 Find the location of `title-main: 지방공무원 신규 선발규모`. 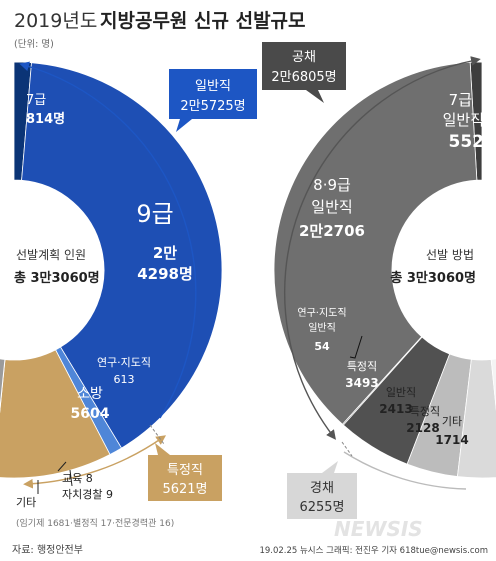

title-main: 지방공무원 신규 선발규모 is located at coordinates (203, 21).